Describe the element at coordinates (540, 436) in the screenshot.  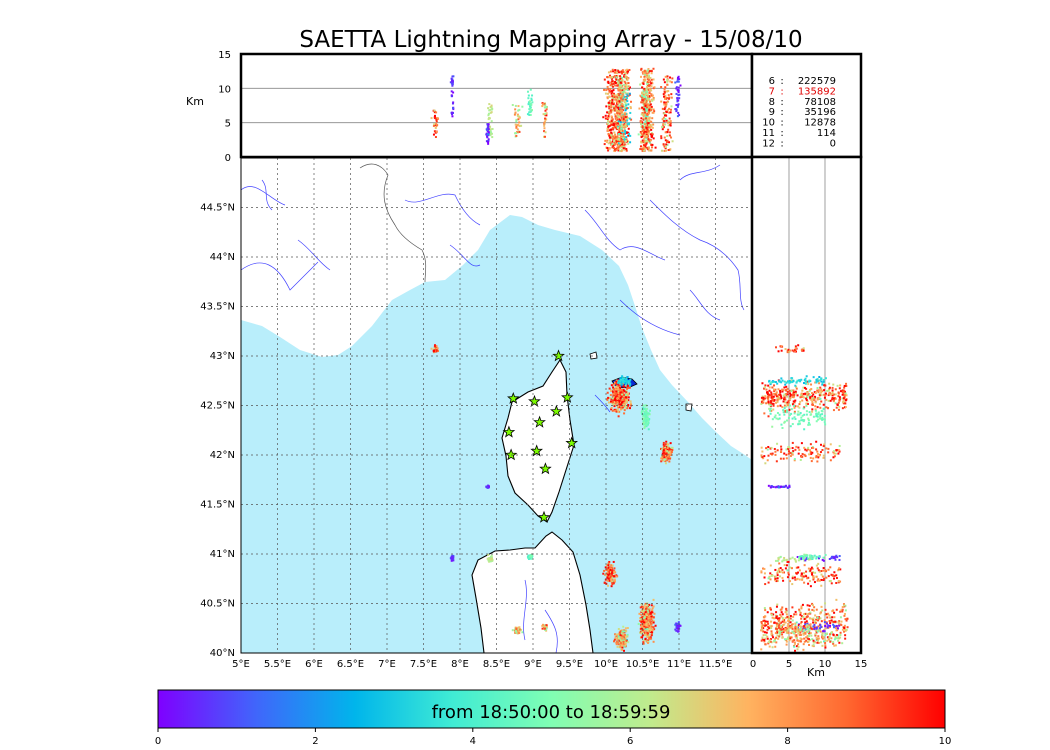
I see `station-markers` at that location.